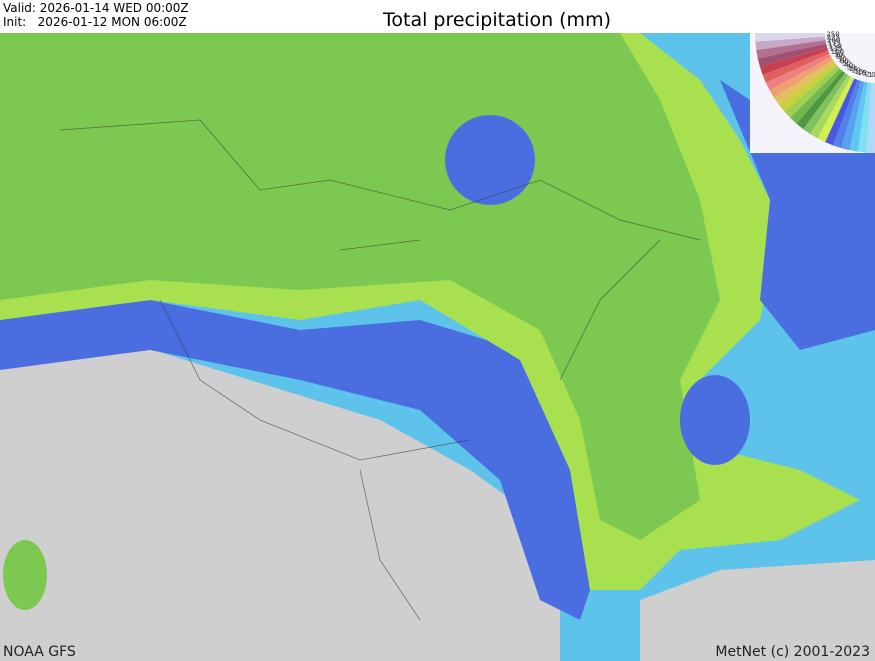 The width and height of the screenshot is (875, 661). I want to click on legend-label: 30, so click(851, 67).